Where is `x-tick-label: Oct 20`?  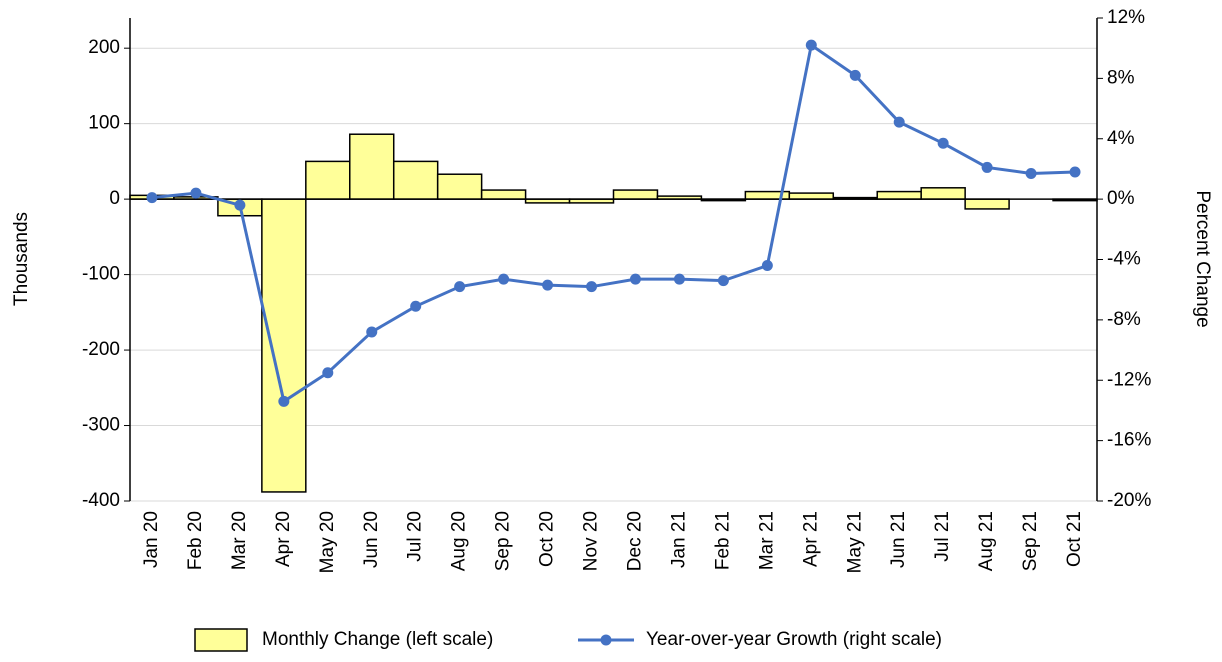
x-tick-label: Oct 20 is located at coordinates (547, 539).